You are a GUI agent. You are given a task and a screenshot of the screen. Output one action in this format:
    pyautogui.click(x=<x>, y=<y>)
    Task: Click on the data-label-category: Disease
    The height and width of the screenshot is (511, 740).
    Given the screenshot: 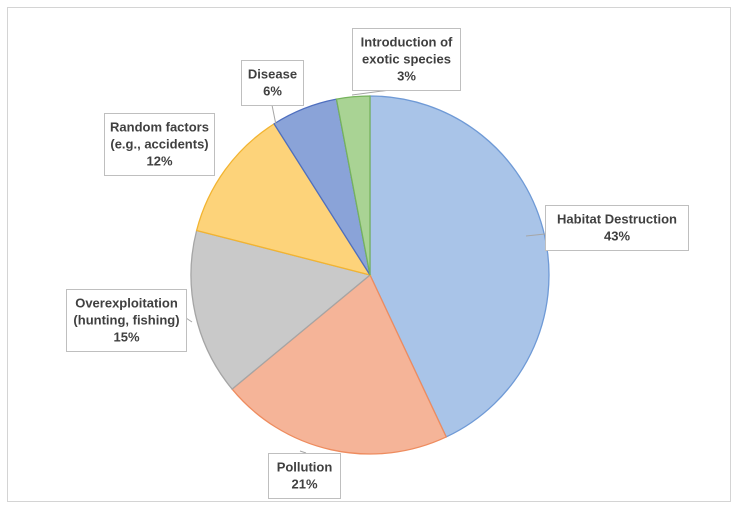 What is the action you would take?
    pyautogui.click(x=272, y=74)
    